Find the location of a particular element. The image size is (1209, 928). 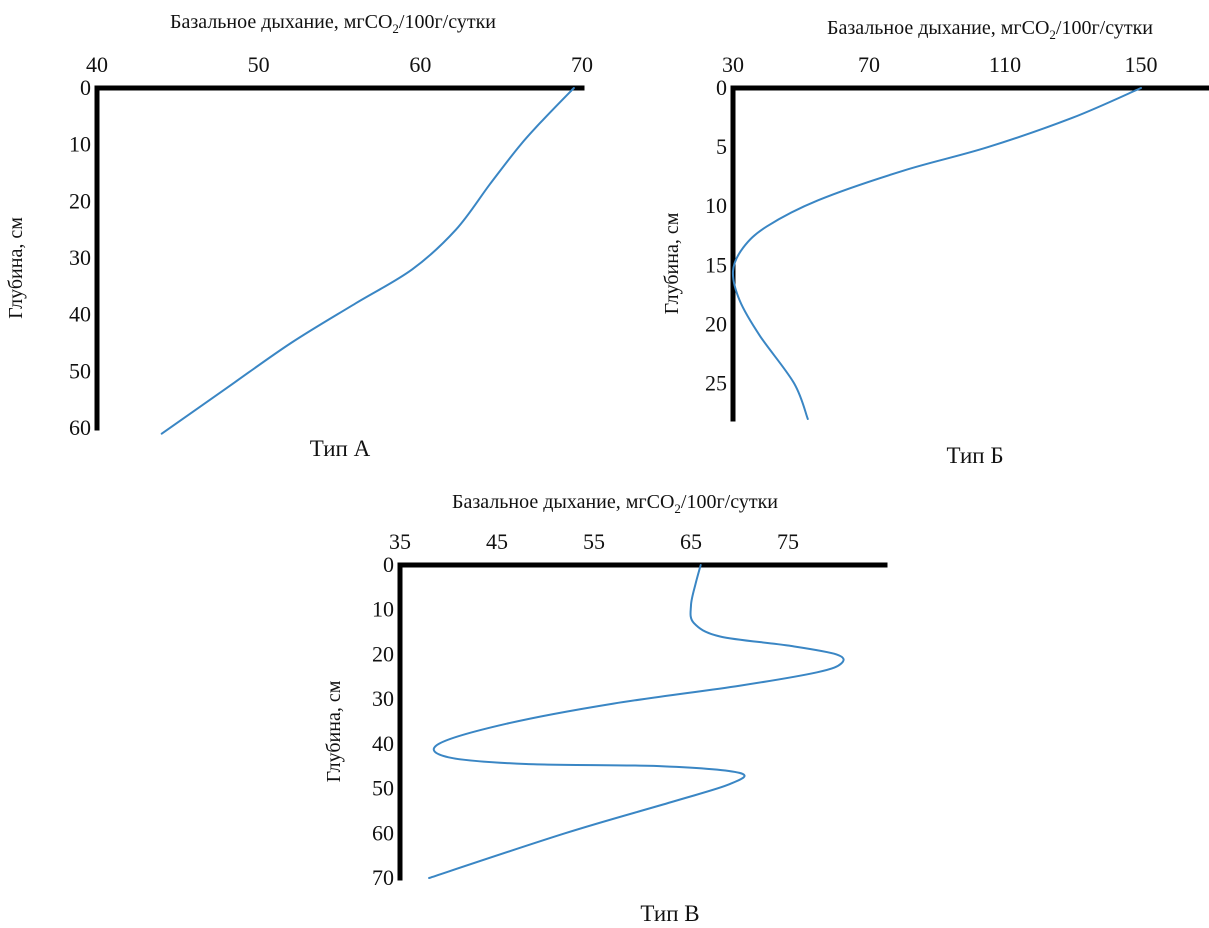

x-tick-label: 35 is located at coordinates (400, 541).